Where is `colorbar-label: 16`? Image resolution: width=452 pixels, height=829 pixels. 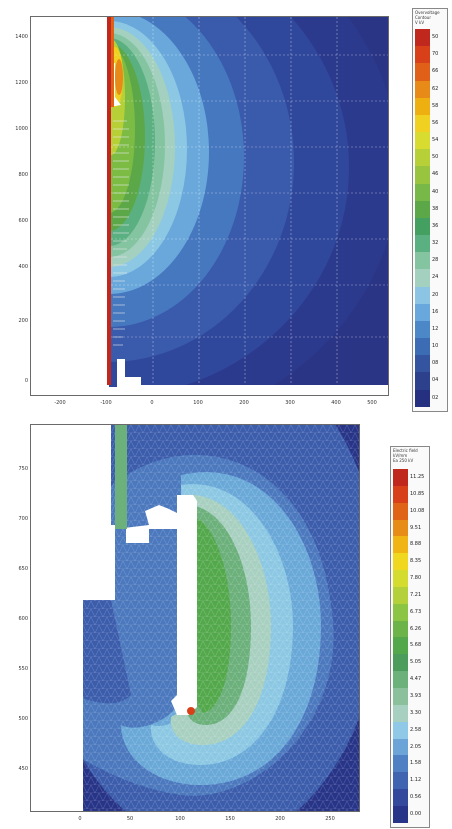
colorbar-label: 16 is located at coordinates (435, 311).